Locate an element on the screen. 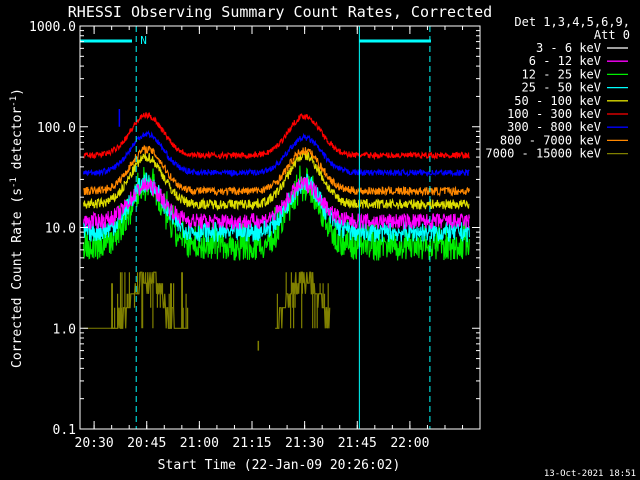 The image size is (640, 480). x-tick-label: 20:45 is located at coordinates (146, 443).